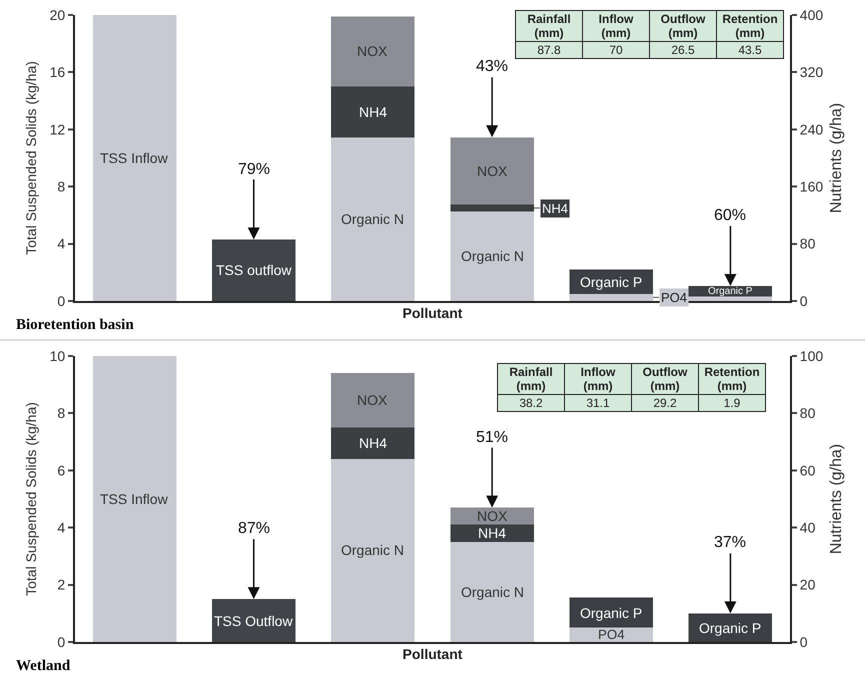  I want to click on annotation: 29.2, so click(665, 403).